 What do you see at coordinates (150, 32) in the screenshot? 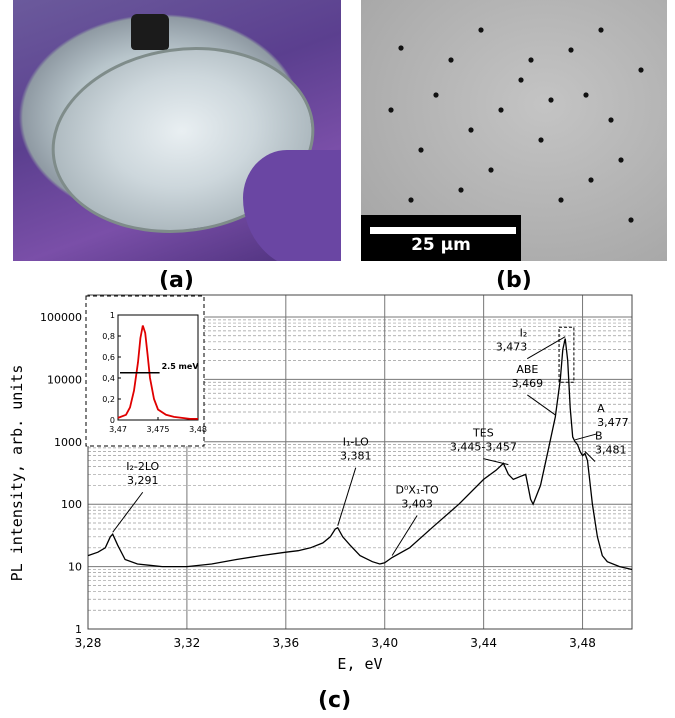
I see `vial-cap` at bounding box center [150, 32].